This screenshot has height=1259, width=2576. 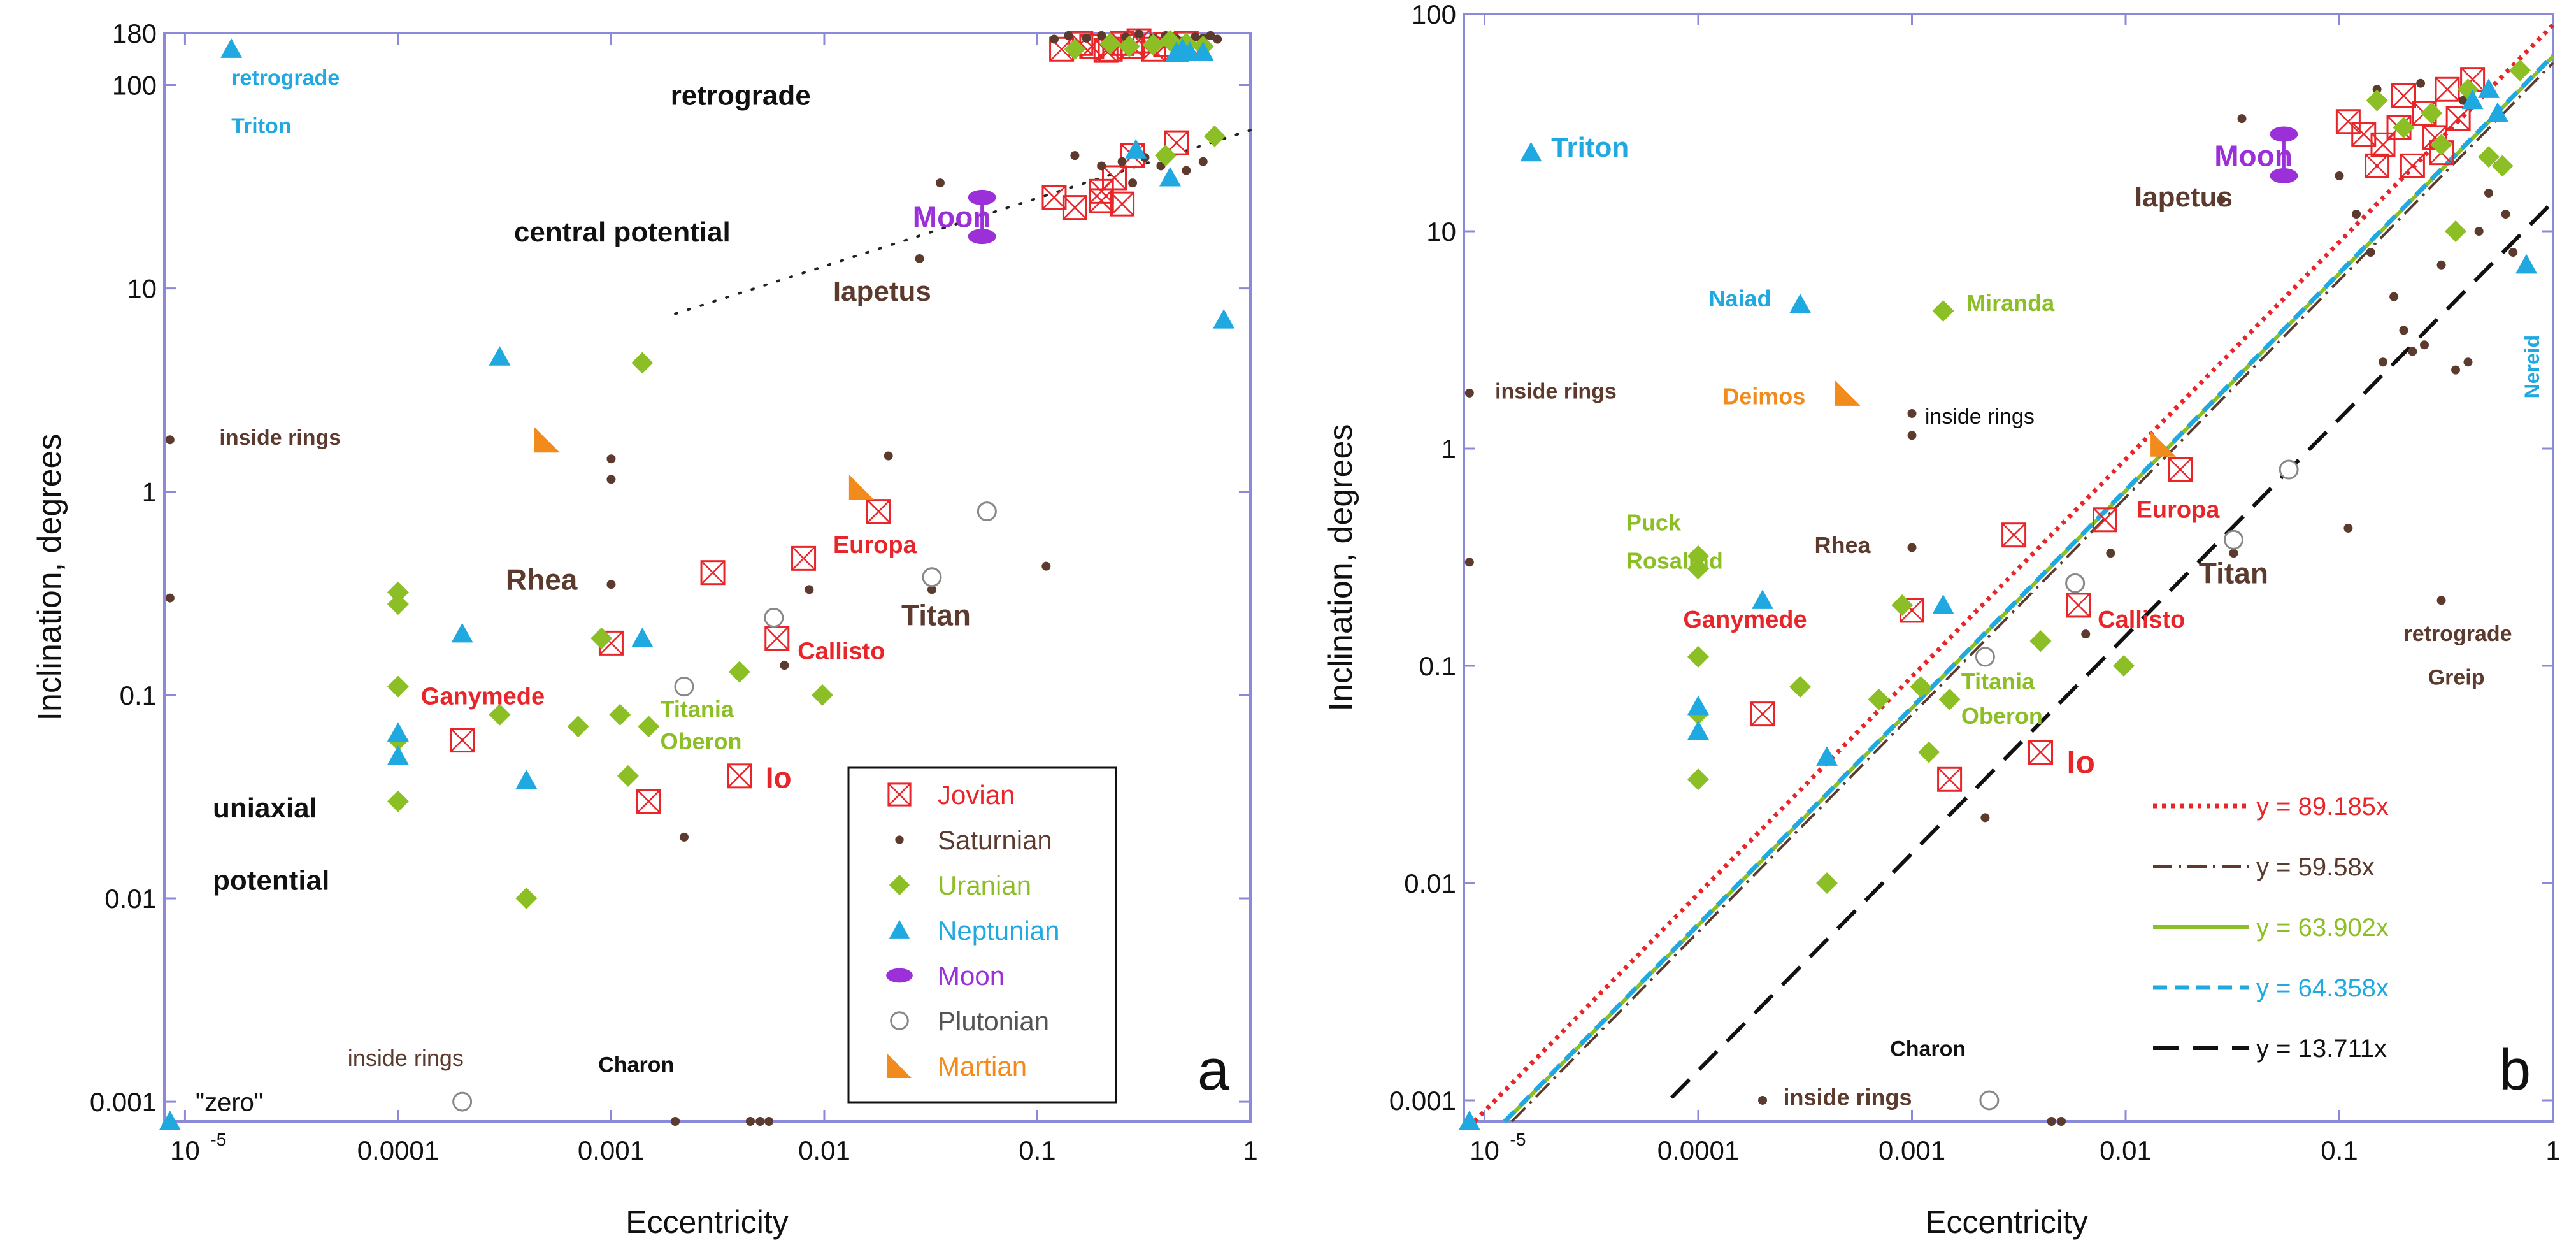 I want to click on y-tick-label: 0.001, so click(x=1423, y=1101).